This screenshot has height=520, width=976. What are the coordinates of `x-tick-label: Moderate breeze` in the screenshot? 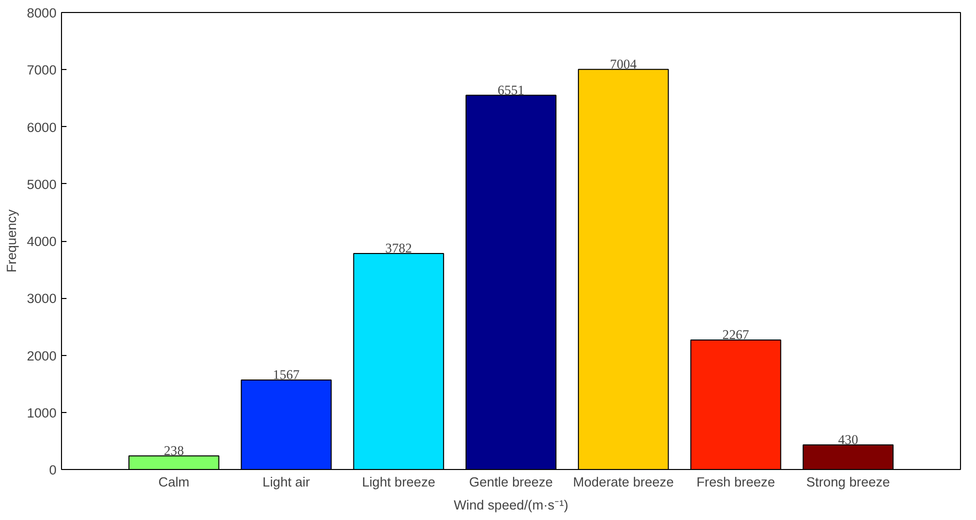 It's located at (623, 482).